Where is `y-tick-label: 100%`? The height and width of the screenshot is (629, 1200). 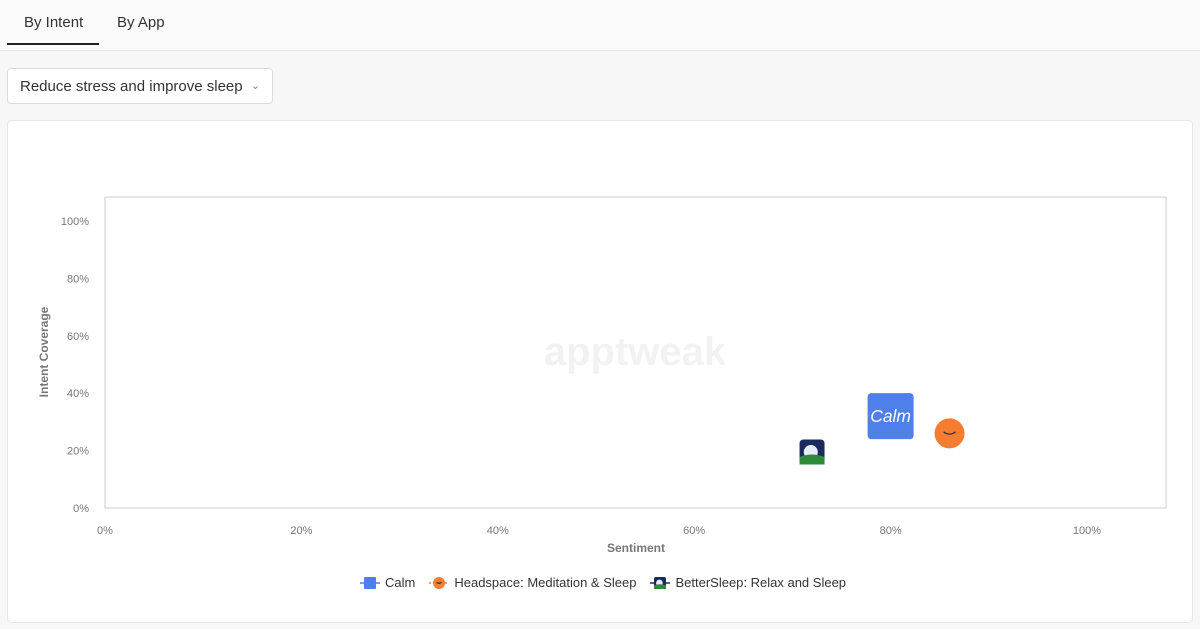 y-tick-label: 100% is located at coordinates (75, 222).